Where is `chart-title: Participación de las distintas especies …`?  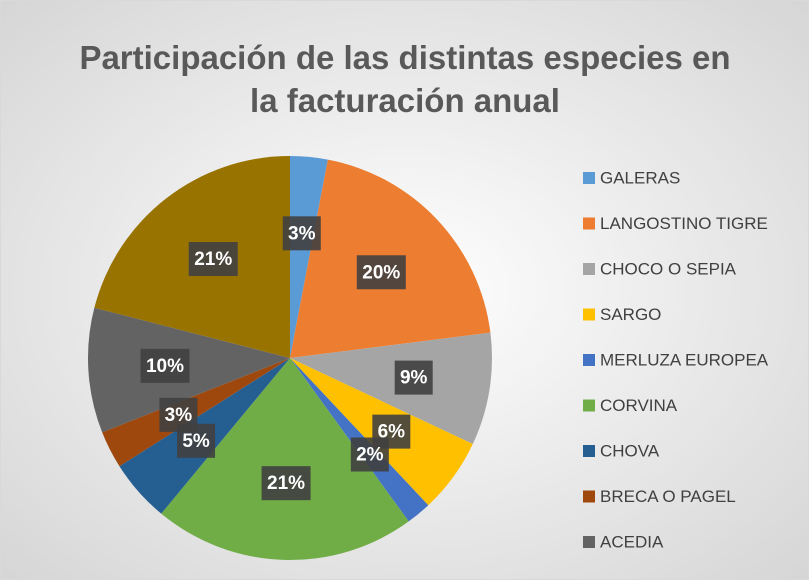
chart-title: Participación de las distintas especies … is located at coordinates (404, 79).